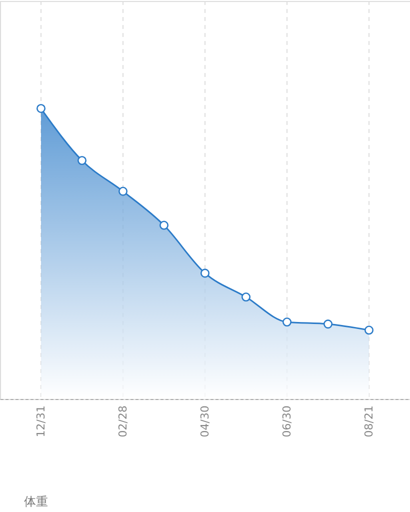  I want to click on text: 体重, so click(36, 501).